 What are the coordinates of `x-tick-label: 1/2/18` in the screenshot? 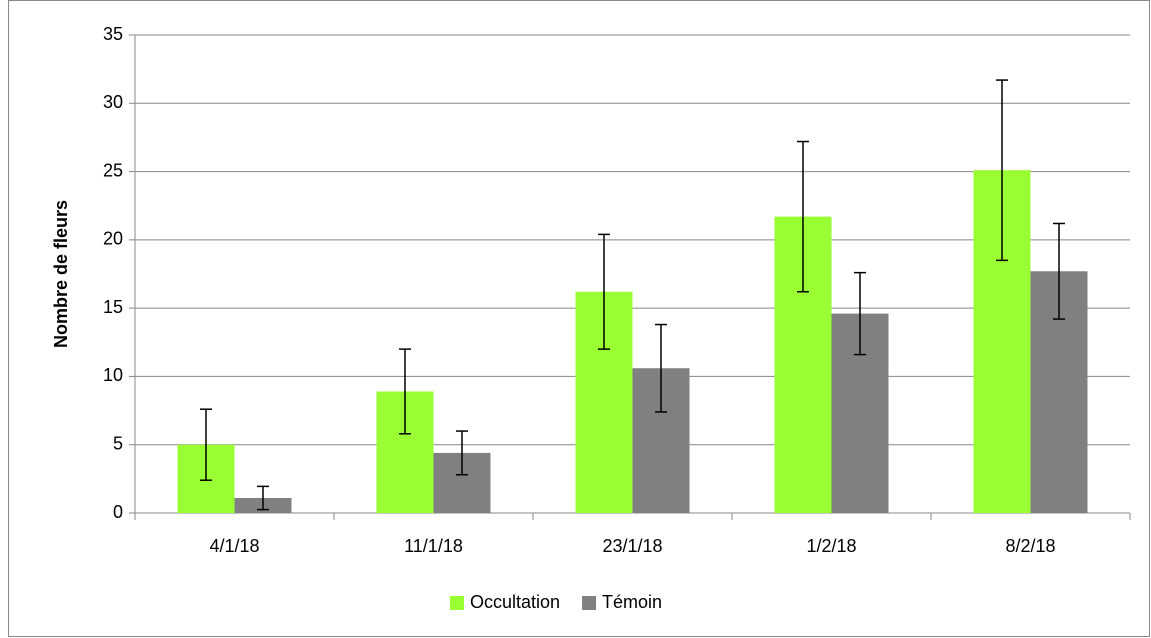 It's located at (831, 546).